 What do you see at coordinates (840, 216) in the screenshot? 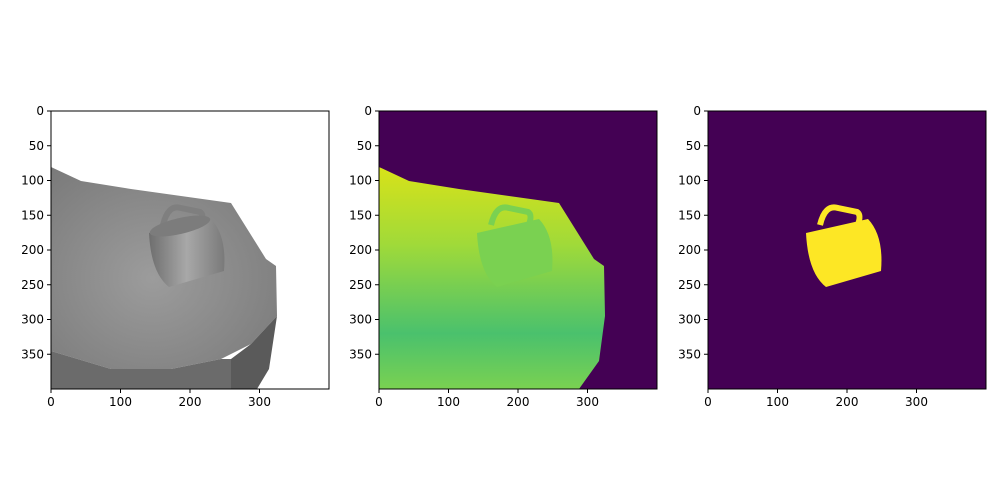
I see `mask-mug-handle` at bounding box center [840, 216].